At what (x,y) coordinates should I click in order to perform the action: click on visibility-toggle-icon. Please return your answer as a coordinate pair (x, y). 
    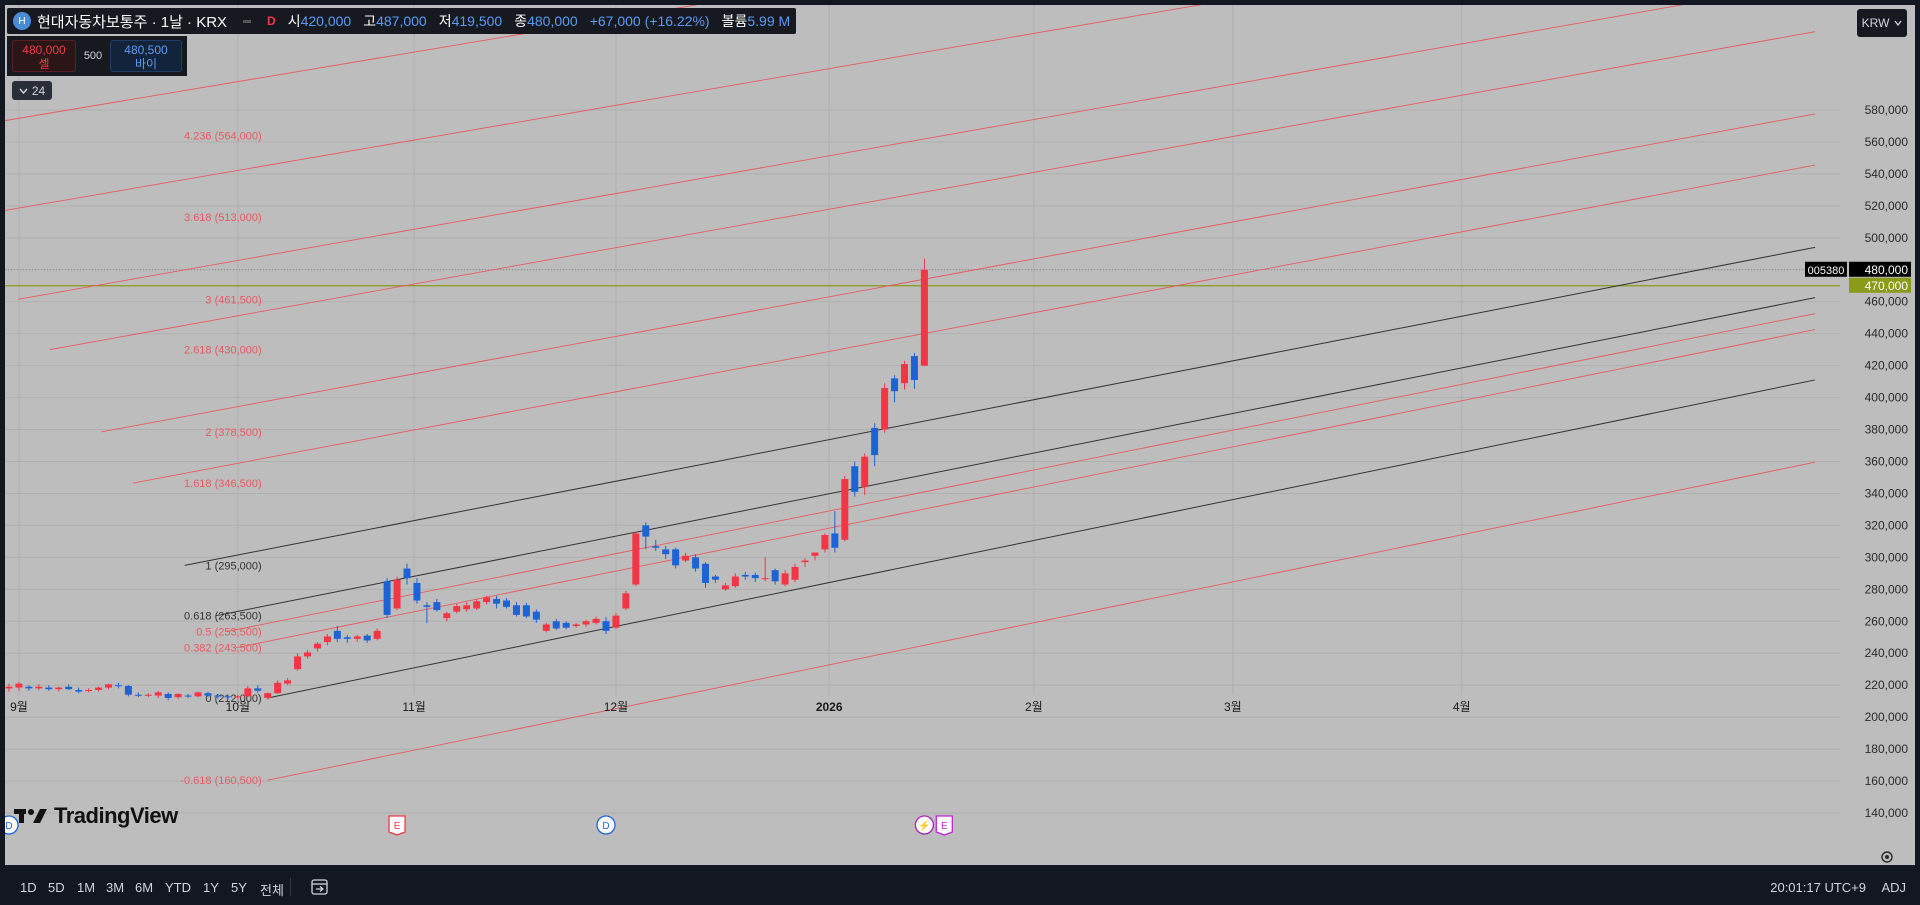
    Looking at the image, I should click on (247, 21).